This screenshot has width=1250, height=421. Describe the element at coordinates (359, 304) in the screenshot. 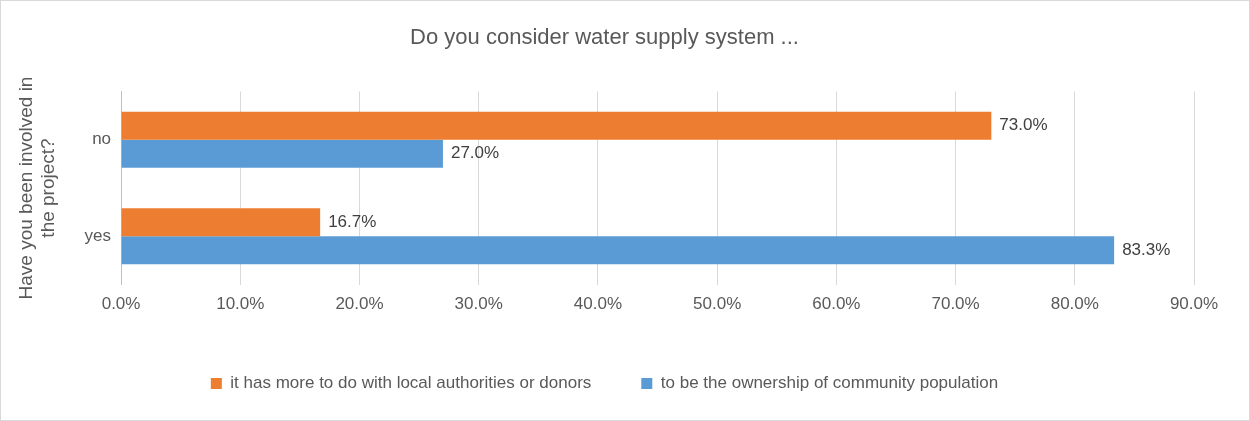

I see `x-tick-label: 20.0%` at that location.